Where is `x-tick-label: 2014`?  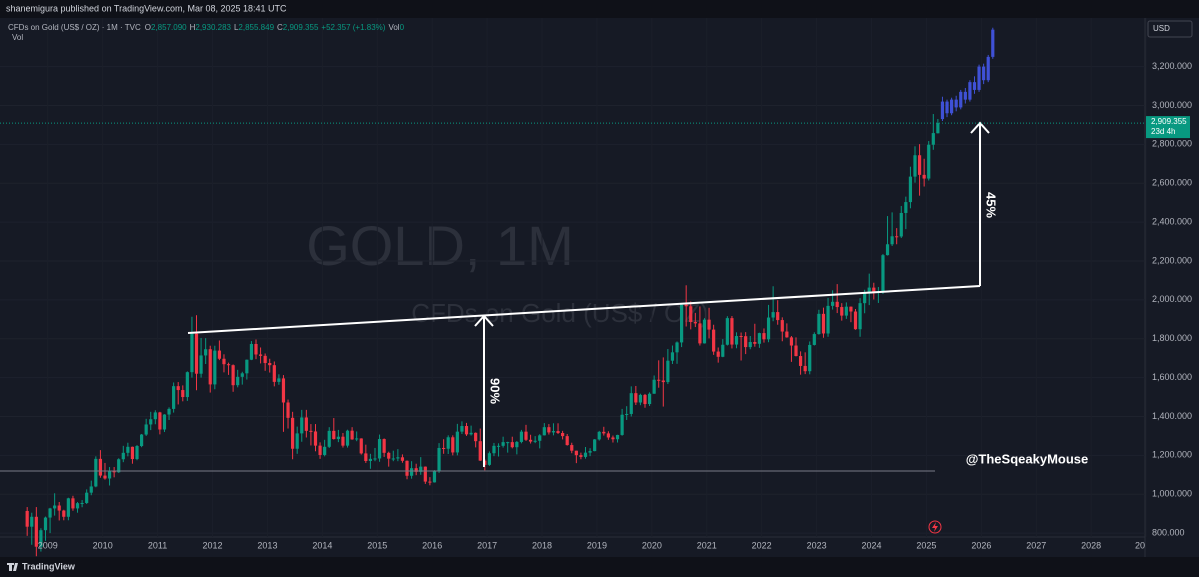
x-tick-label: 2014 is located at coordinates (322, 545).